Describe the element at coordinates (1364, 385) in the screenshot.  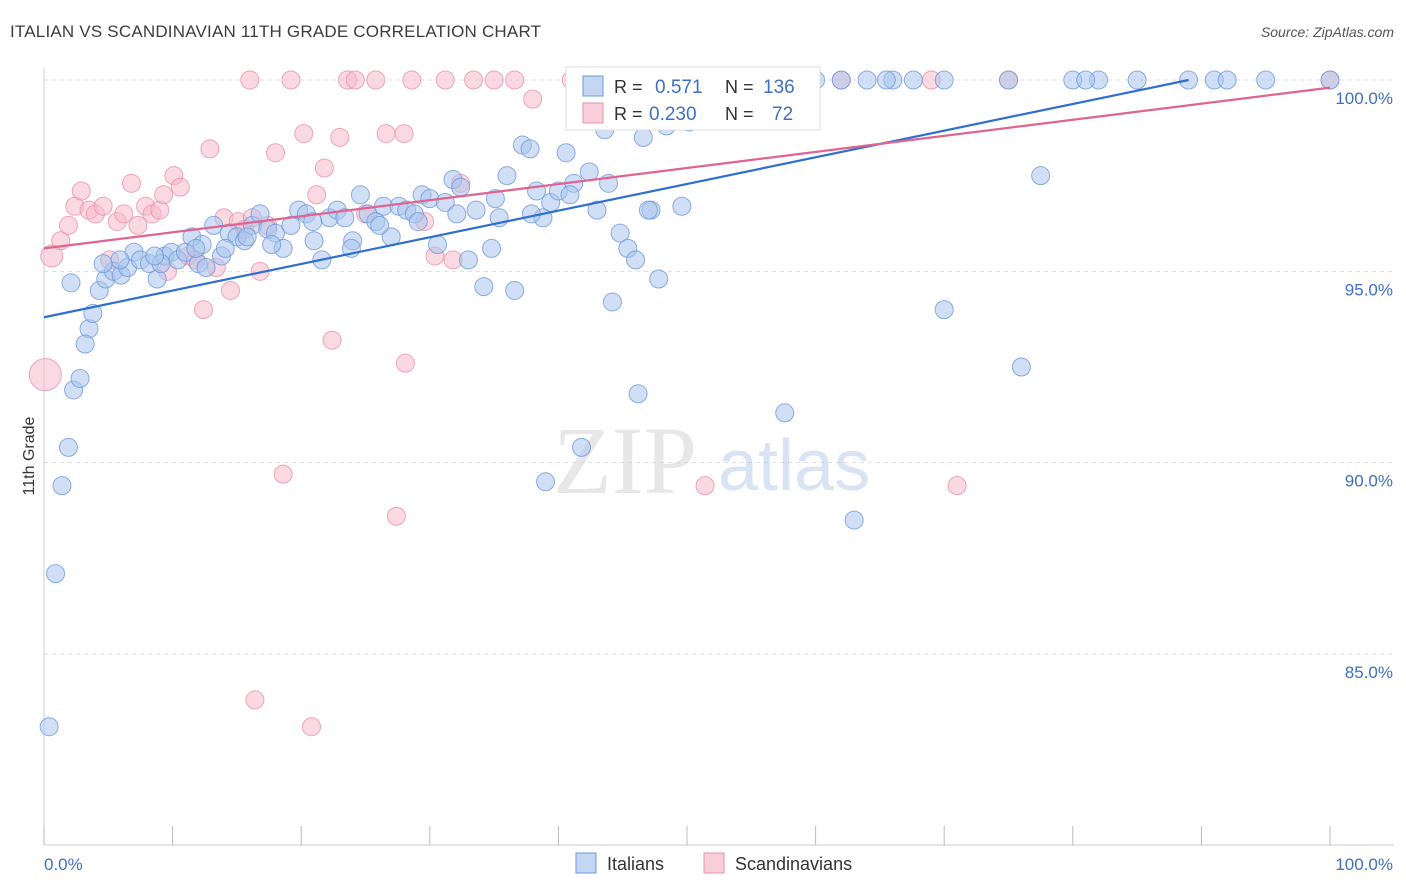
I see `y-tick-labels: 85.0% 90.0% 95.0% 100.0%` at that location.